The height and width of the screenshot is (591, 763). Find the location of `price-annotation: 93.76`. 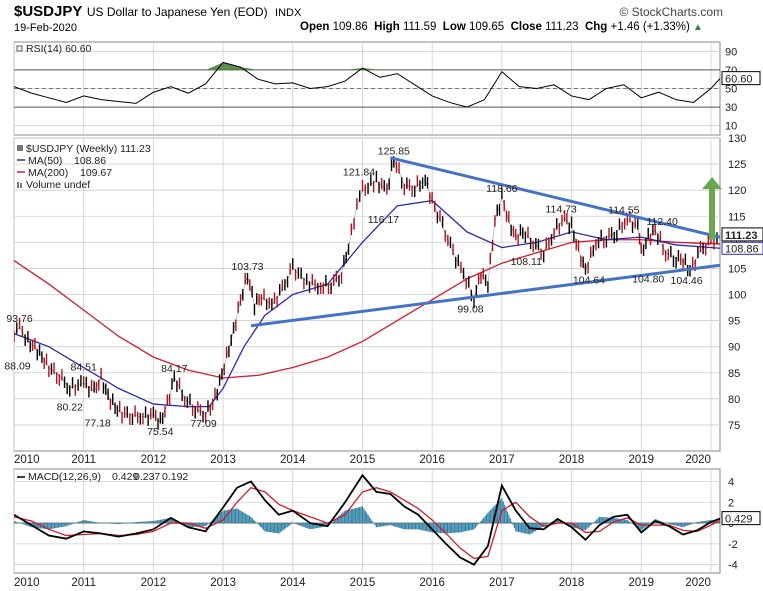

price-annotation: 93.76 is located at coordinates (19, 319).